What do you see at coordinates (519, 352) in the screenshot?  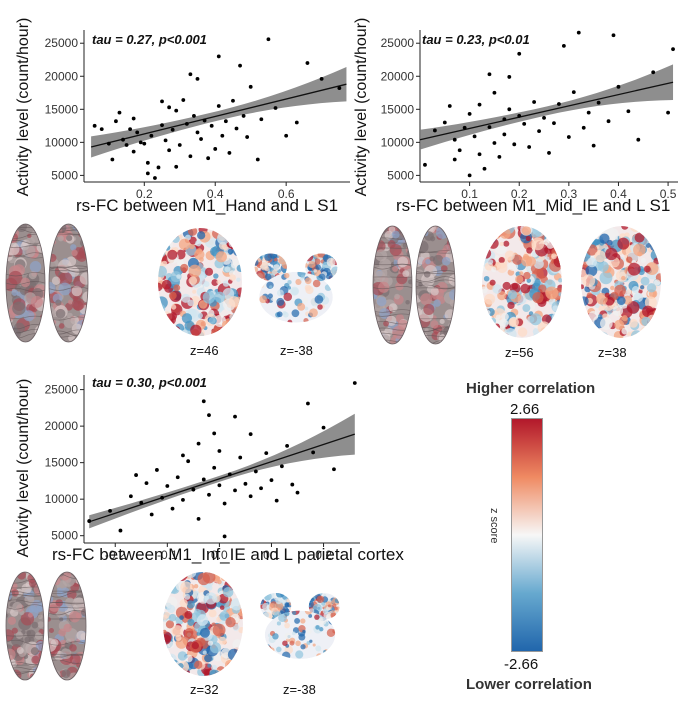 I see `slice-label: z=56` at bounding box center [519, 352].